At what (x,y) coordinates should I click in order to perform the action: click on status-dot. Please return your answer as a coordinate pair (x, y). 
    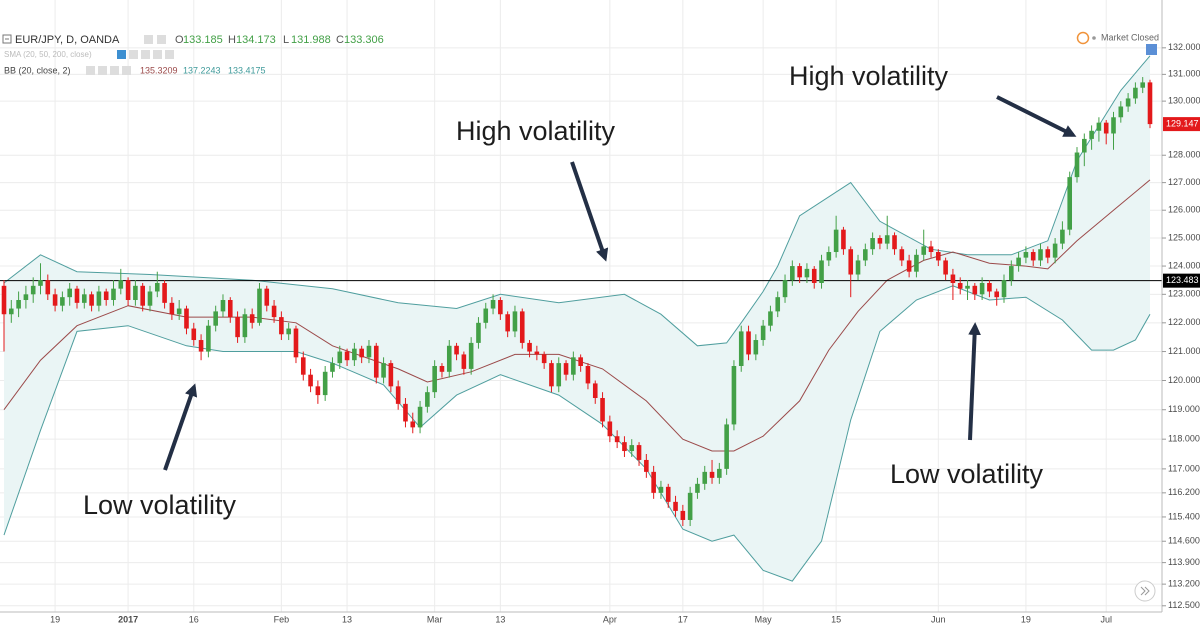
    Looking at the image, I should click on (1094, 38).